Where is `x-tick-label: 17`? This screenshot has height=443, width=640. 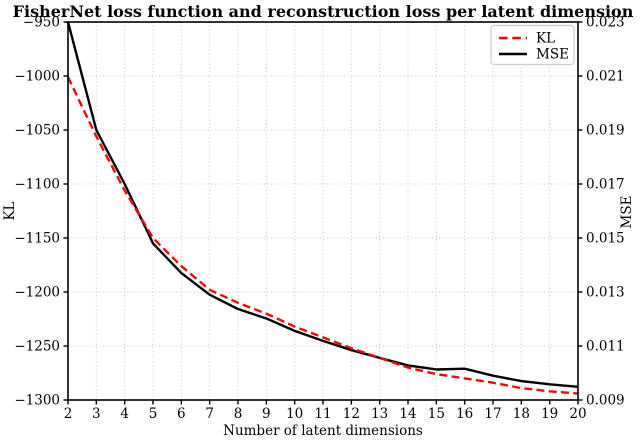 x-tick-label: 17 is located at coordinates (492, 414).